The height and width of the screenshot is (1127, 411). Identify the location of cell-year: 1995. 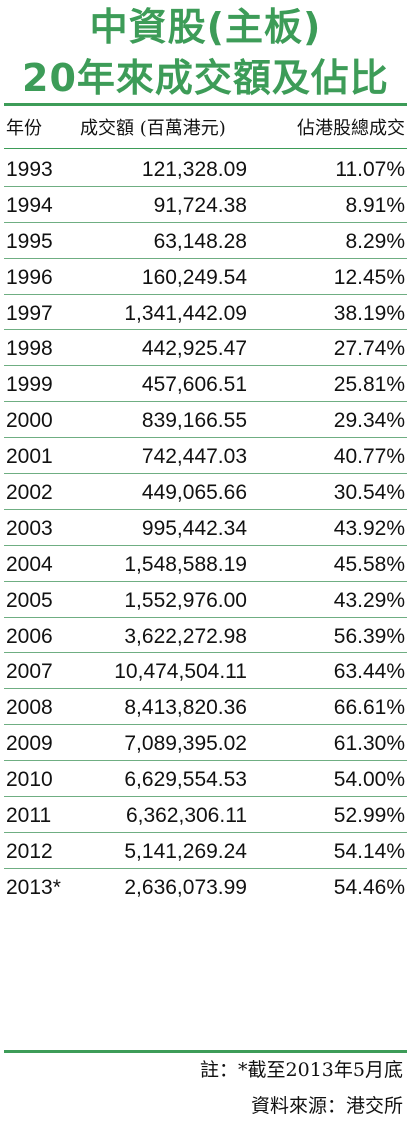
(29, 241).